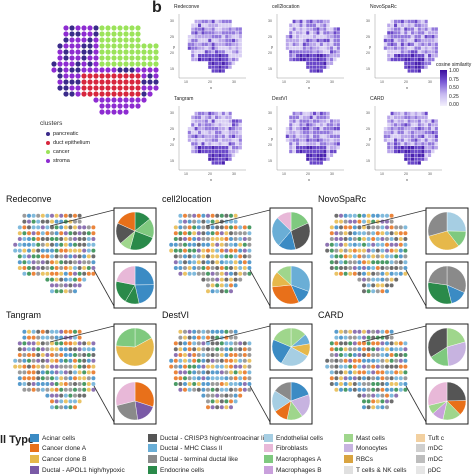 The width and height of the screenshot is (474, 474). I want to click on cluster-legend-label: duct epithelium, so click(71, 143).